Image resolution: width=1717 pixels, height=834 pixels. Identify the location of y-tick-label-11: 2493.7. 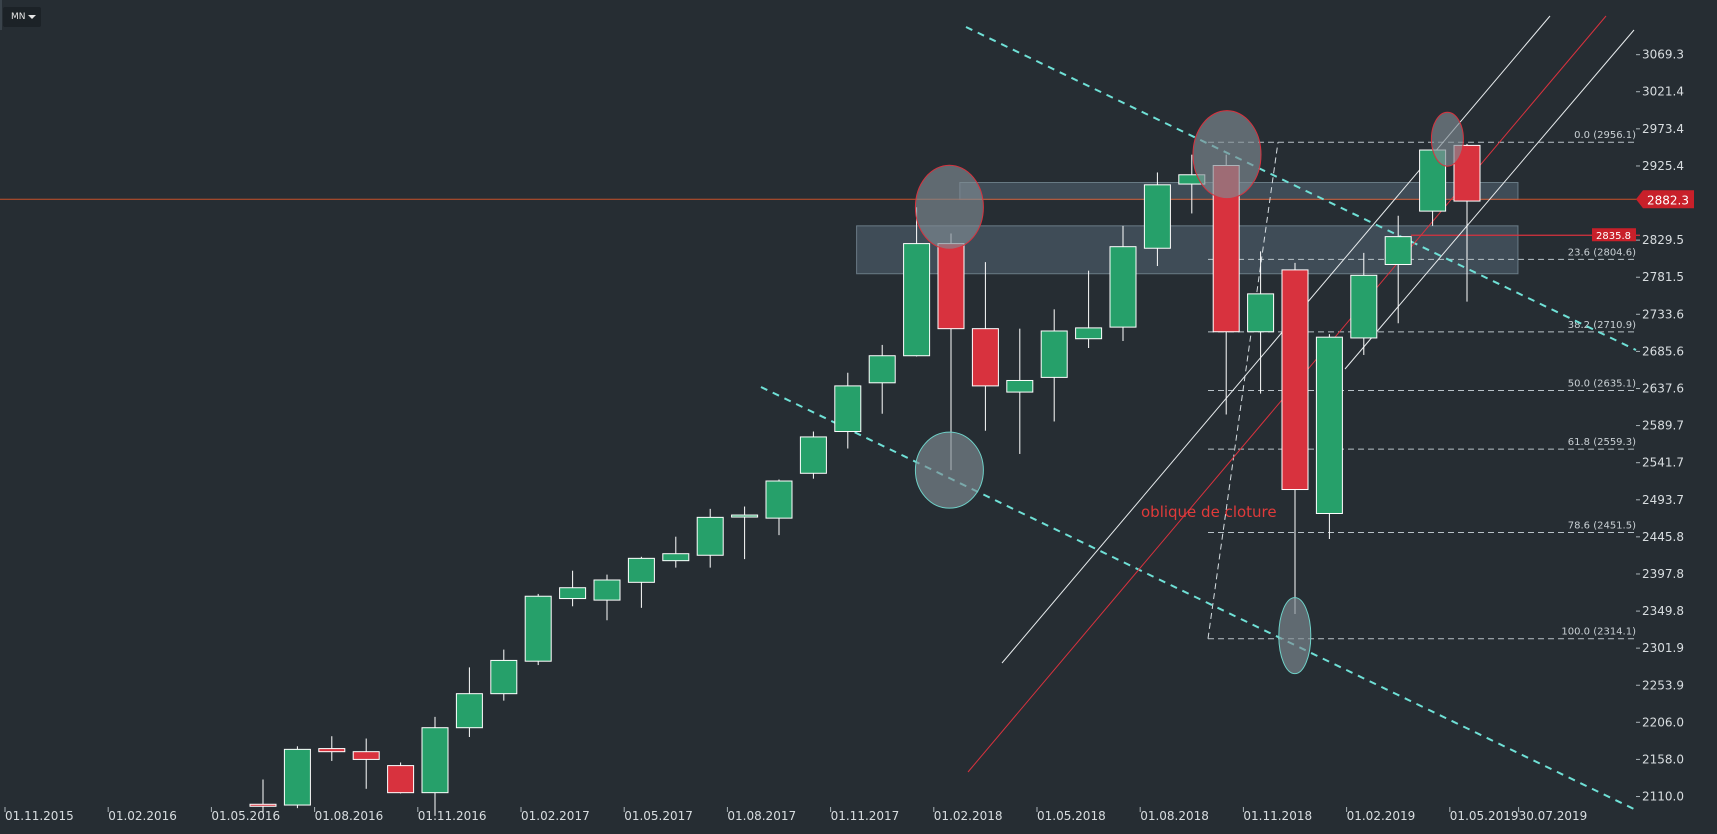
(1663, 500).